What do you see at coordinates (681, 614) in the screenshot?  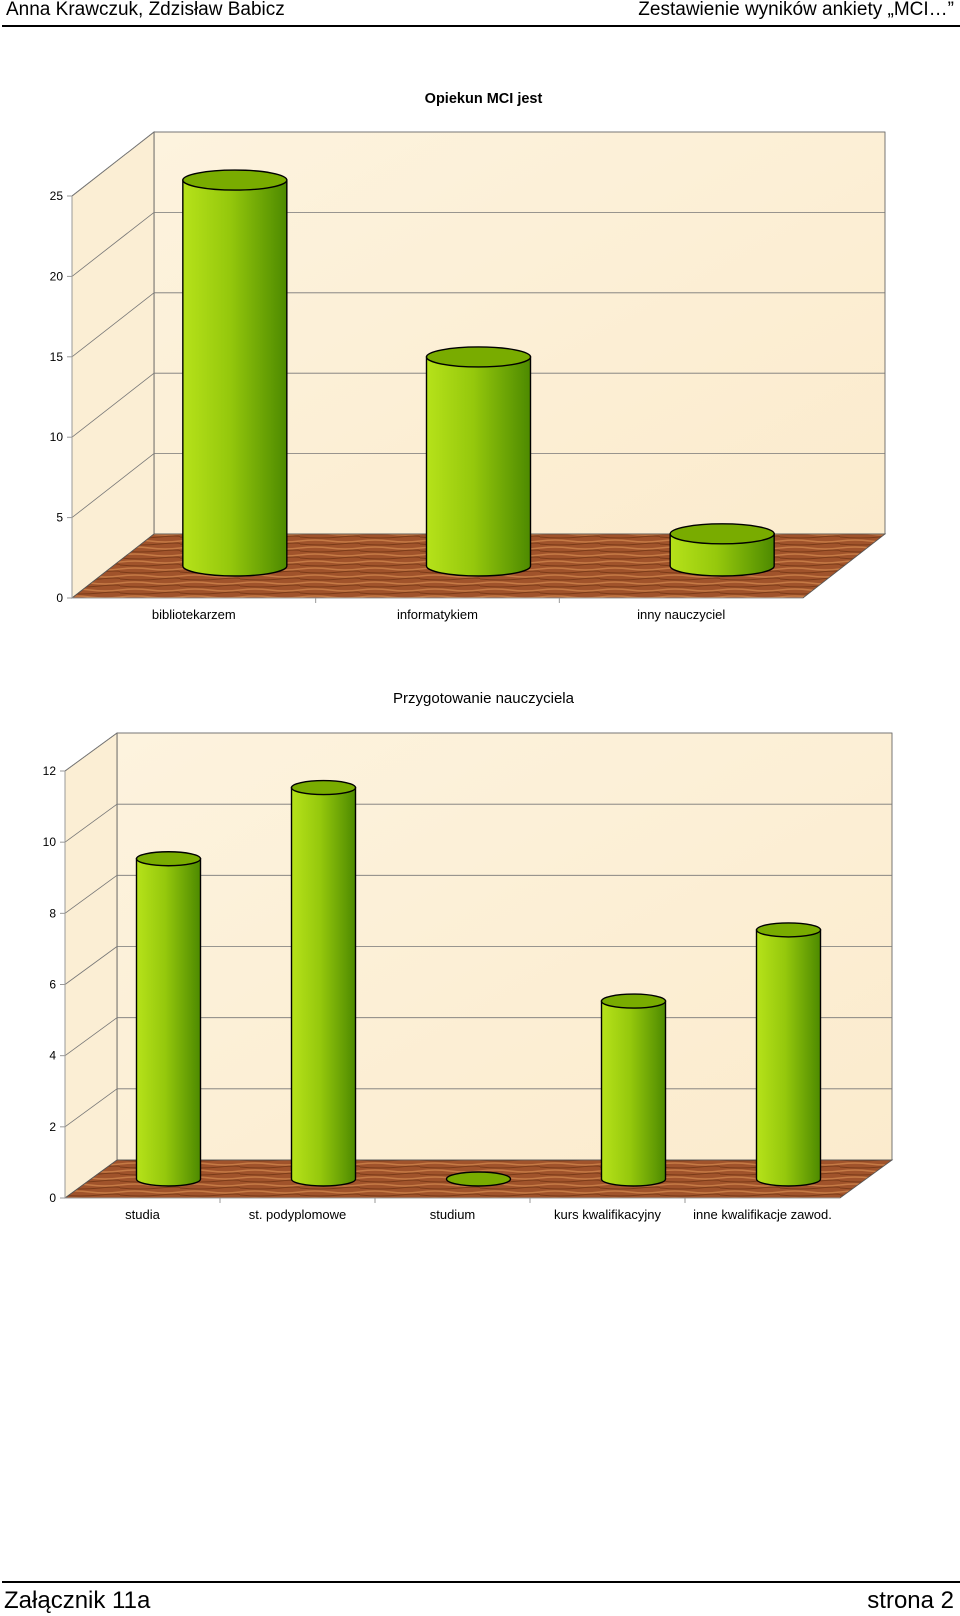 I see `x-tick-label: inny nauczyciel` at bounding box center [681, 614].